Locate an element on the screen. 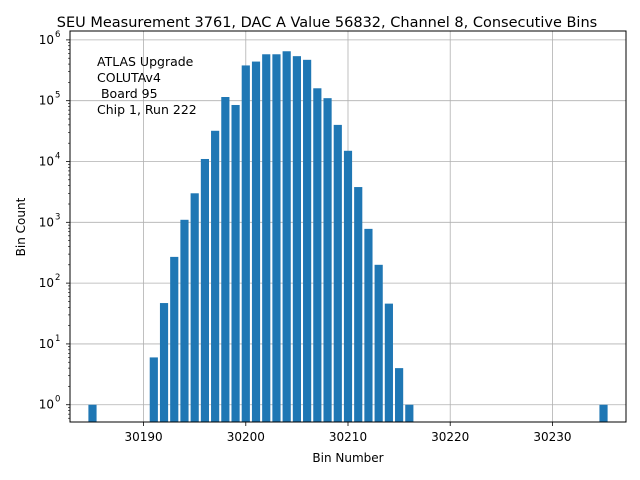 The image size is (640, 480). y-tick-exponent: 3 is located at coordinates (57, 217).